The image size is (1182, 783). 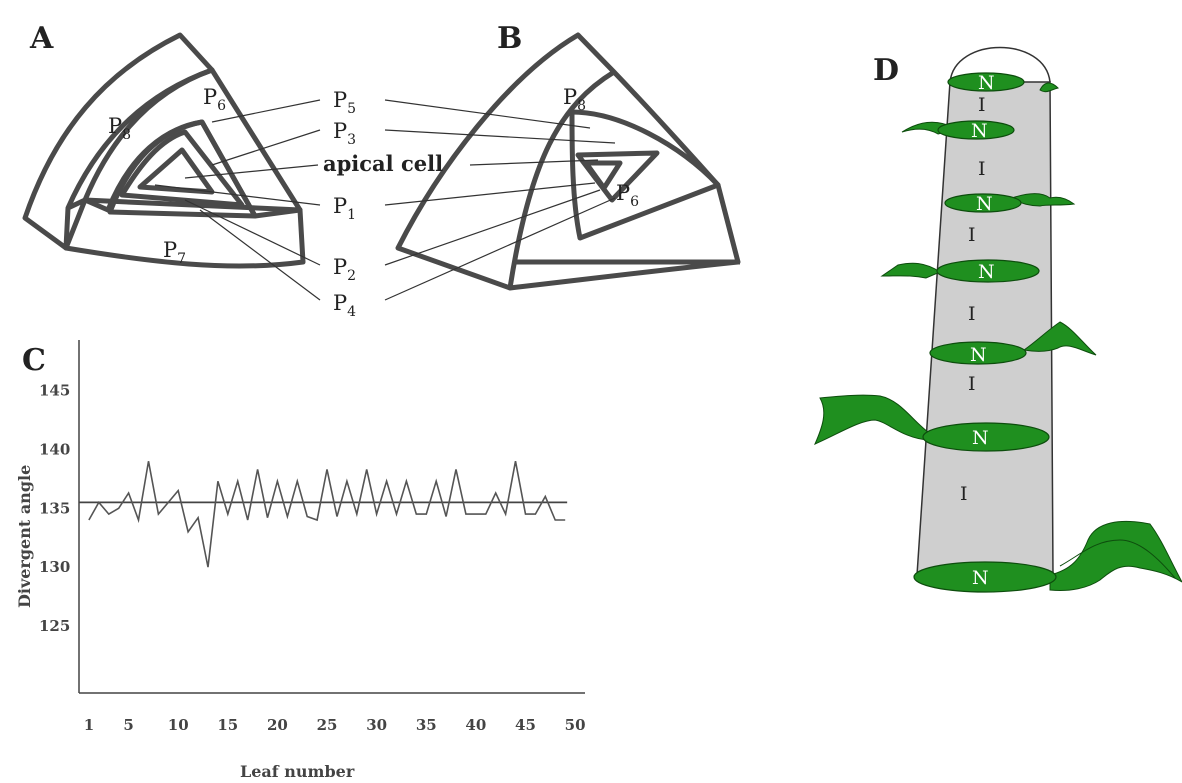 What do you see at coordinates (886, 70) in the screenshot?
I see `panel-label-d: D` at bounding box center [886, 70].